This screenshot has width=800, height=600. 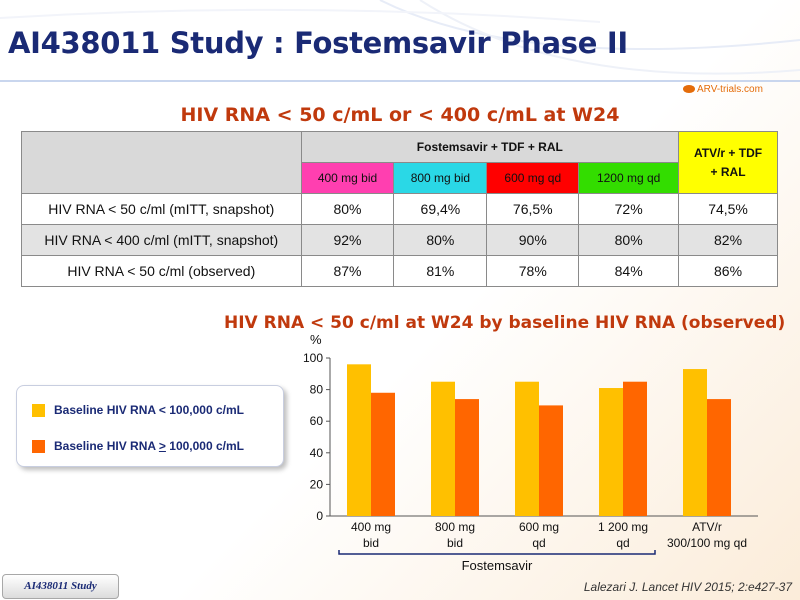 What do you see at coordinates (38, 446) in the screenshot?
I see `legend-swatch-orange` at bounding box center [38, 446].